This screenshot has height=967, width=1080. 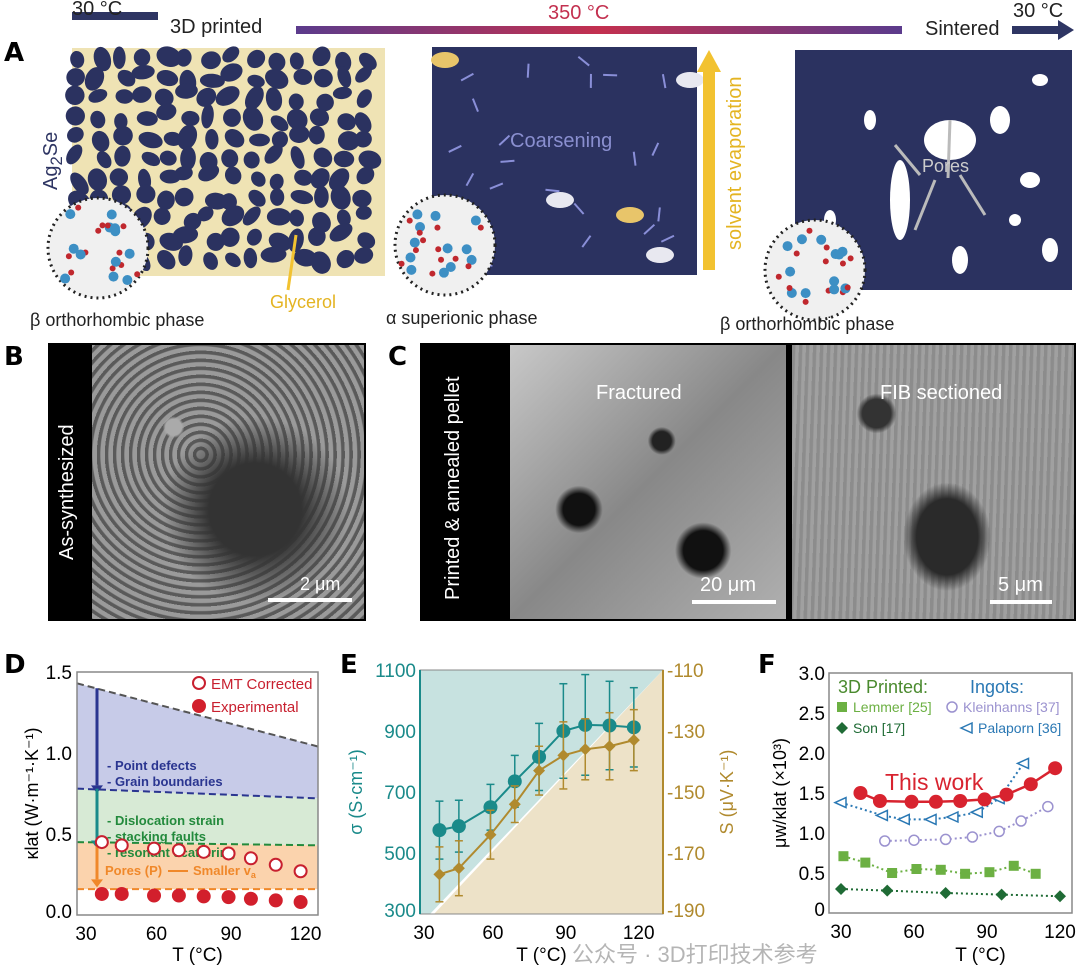 What do you see at coordinates (812, 754) in the screenshot?
I see `y-tick-label: 2.0` at bounding box center [812, 754].